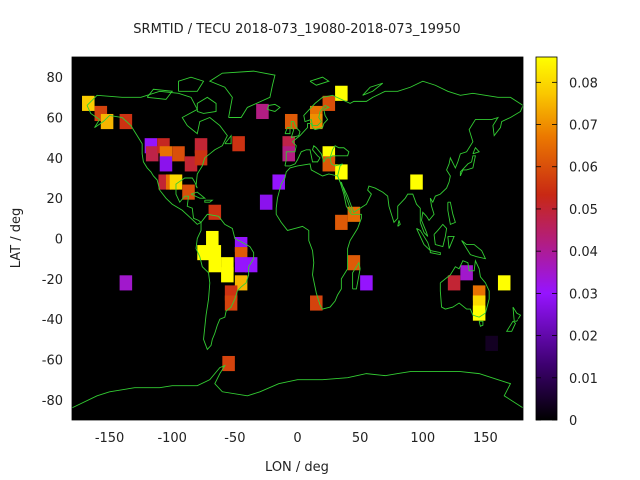  I want to click on colorbar-tick-label: 0.03, so click(583, 294).